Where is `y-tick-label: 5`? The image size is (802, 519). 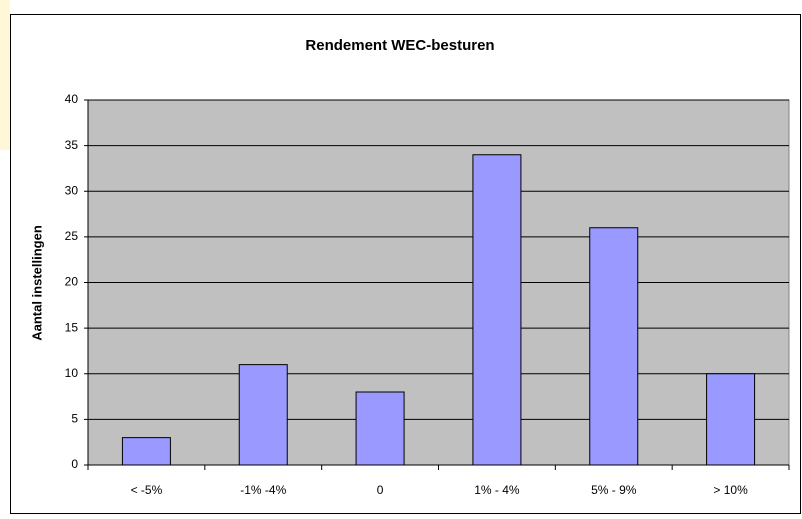
y-tick-label: 5 is located at coordinates (74, 419).